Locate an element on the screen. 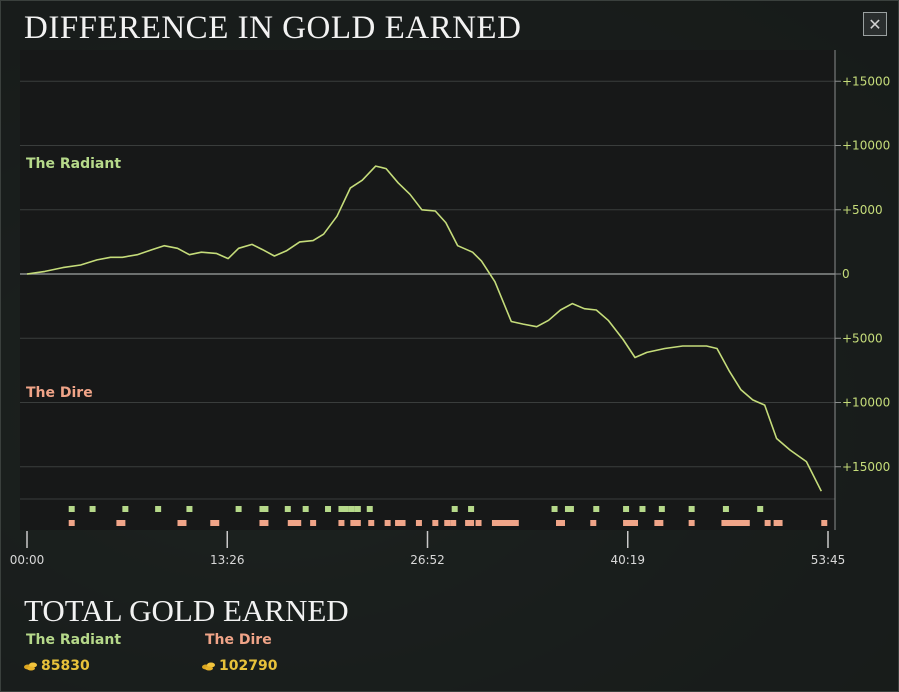 The height and width of the screenshot is (692, 899). dire-gold-total: 102790 is located at coordinates (239, 666).